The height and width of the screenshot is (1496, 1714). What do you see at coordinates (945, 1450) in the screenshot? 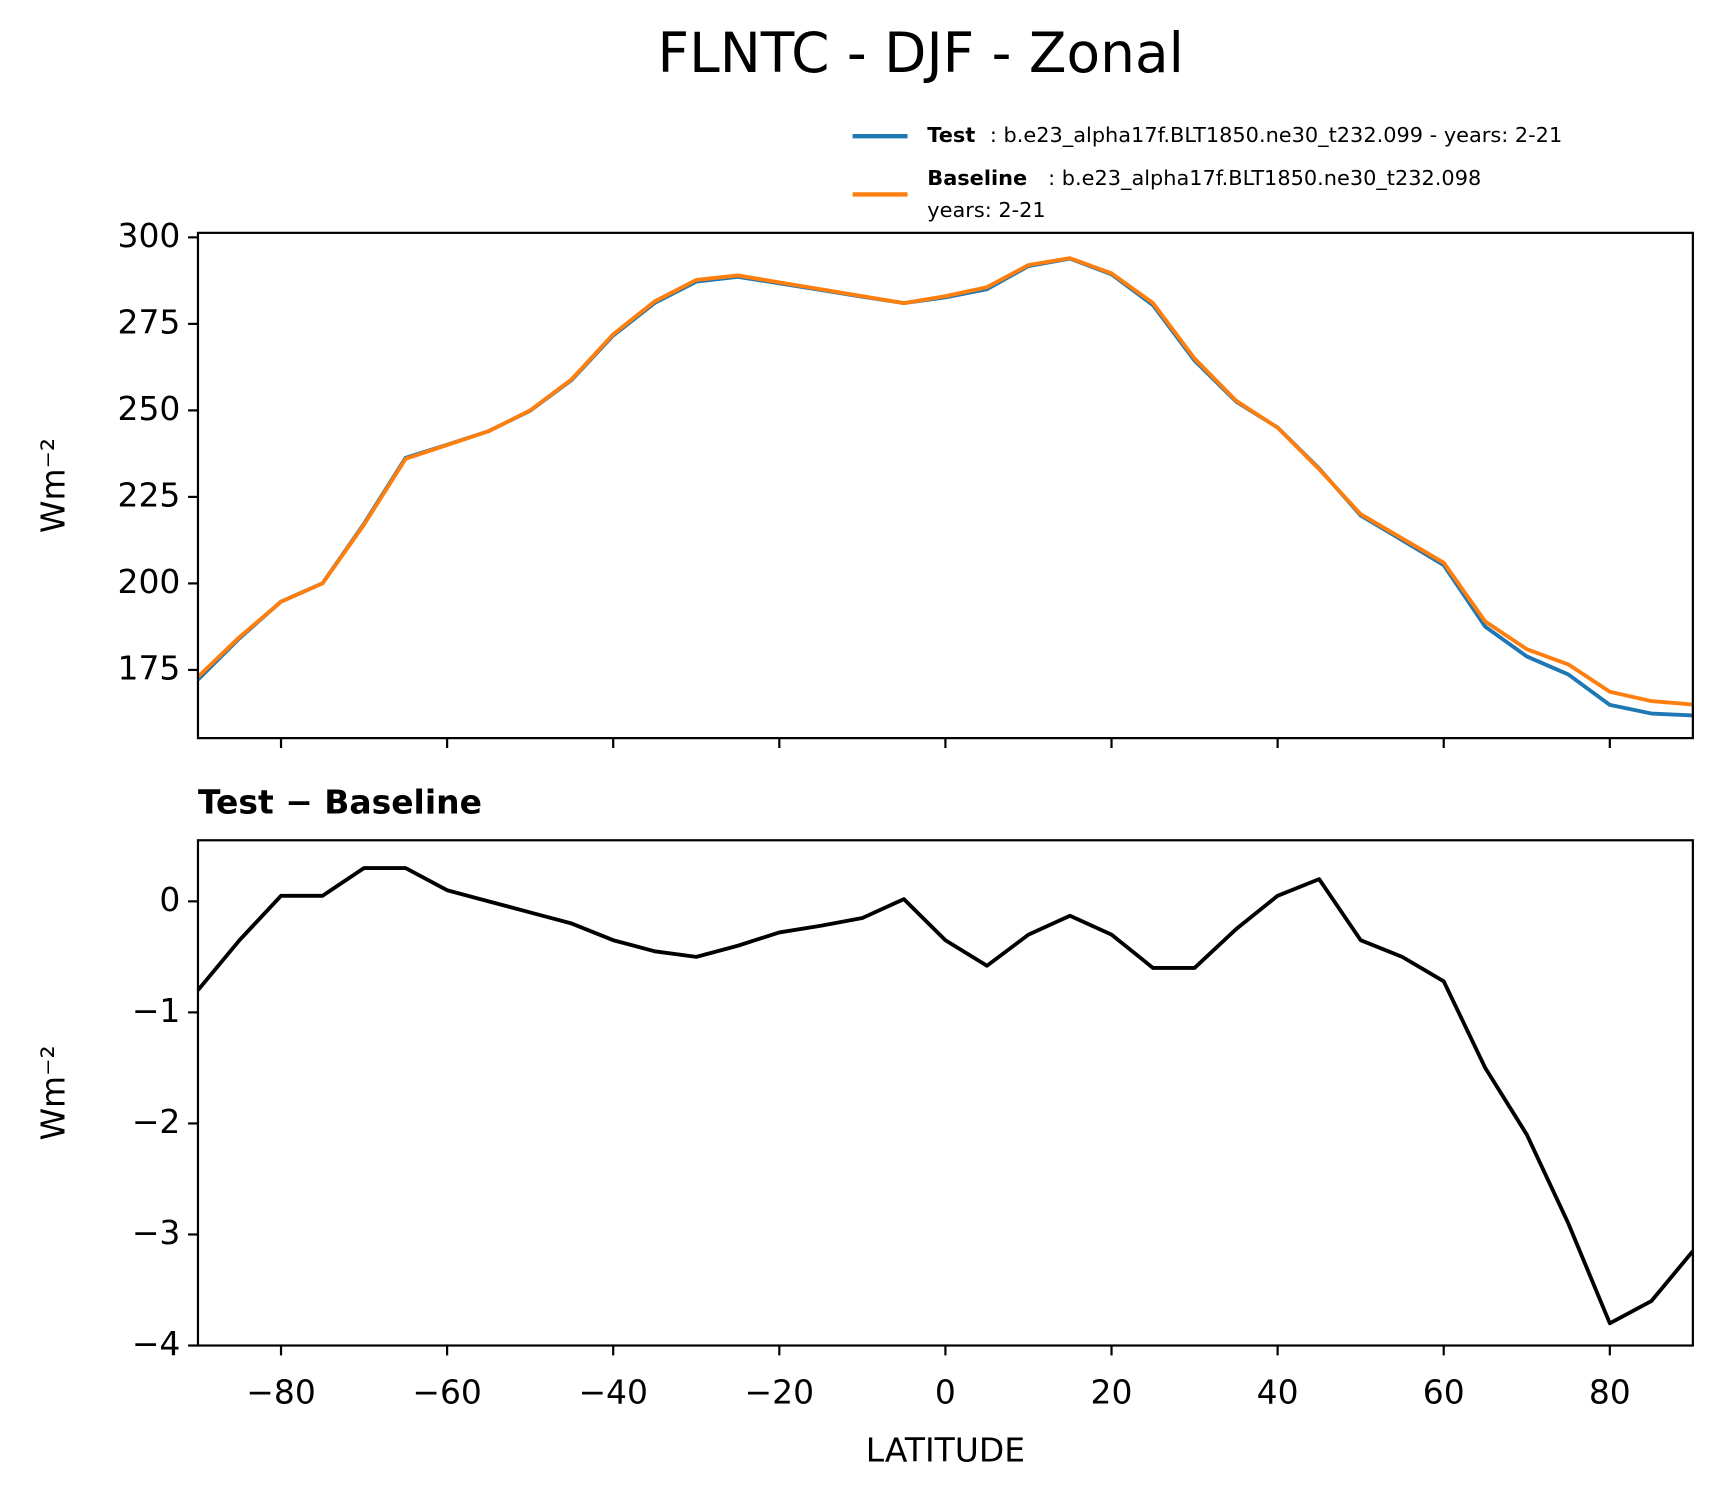
I see `x-axis-label: LATITUDE` at bounding box center [945, 1450].